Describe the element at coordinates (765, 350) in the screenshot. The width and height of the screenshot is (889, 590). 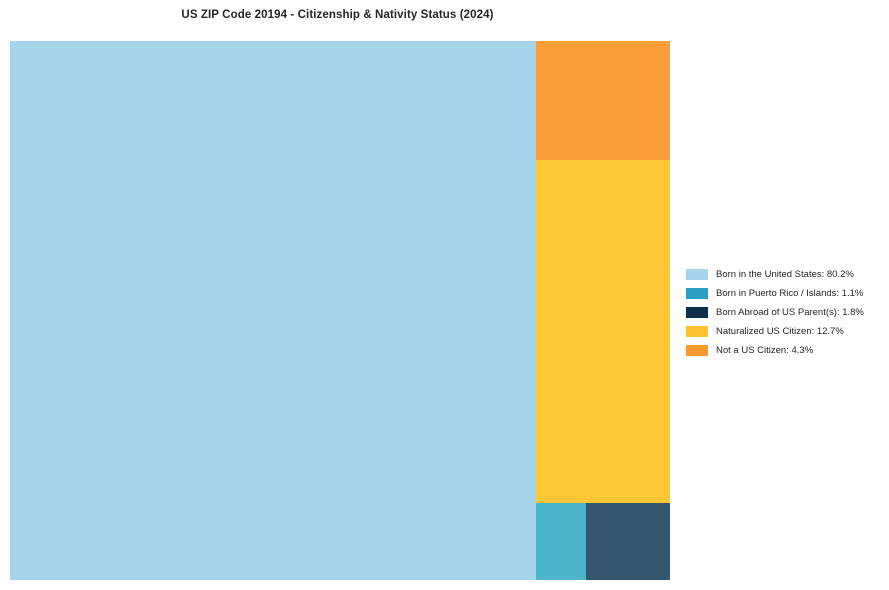
I see `legend-label-not-a-us-citizen: Not a US Citizen: 4.3%` at that location.